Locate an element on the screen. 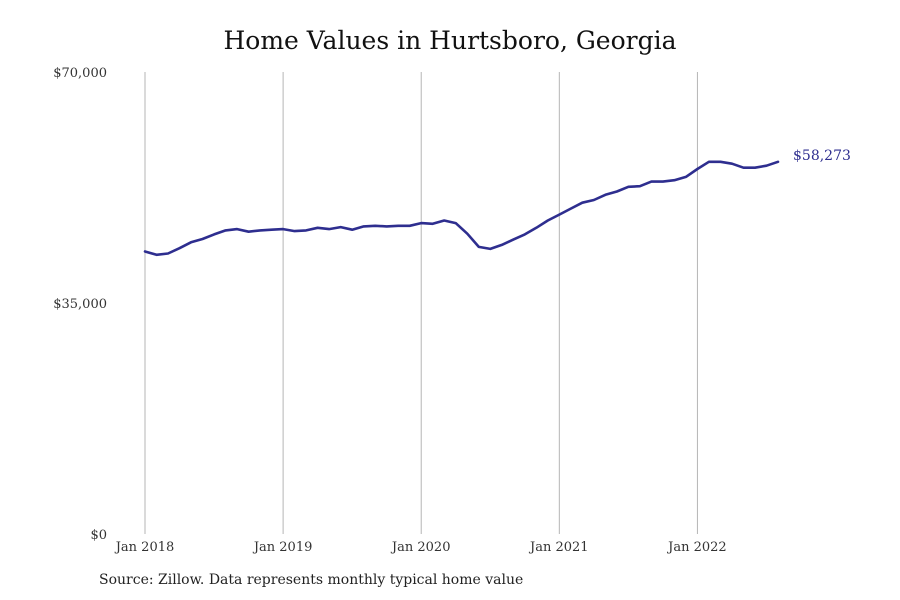 The width and height of the screenshot is (900, 600). chart-title: Home Values in Hurtsboro, Georgia is located at coordinates (450, 40).